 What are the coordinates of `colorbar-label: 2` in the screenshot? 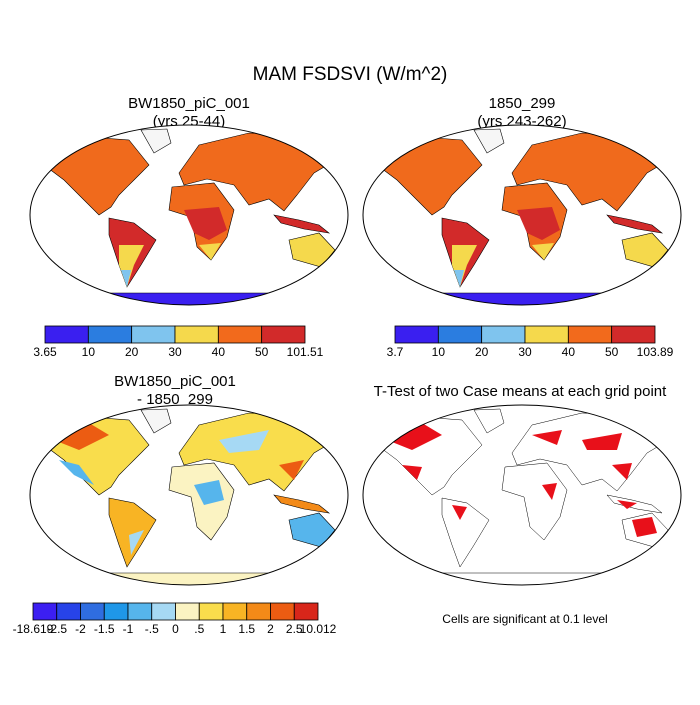 It's located at (270, 629).